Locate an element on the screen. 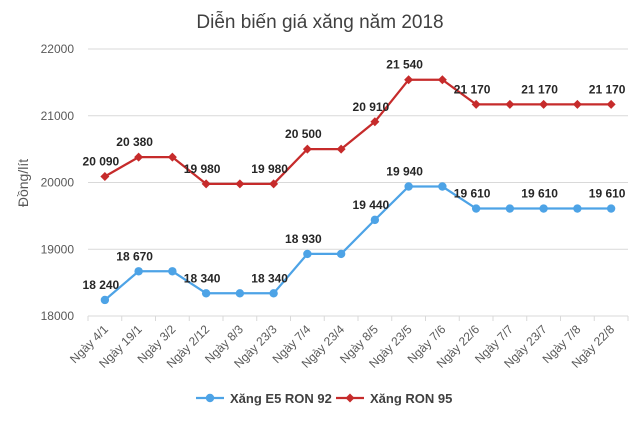 Image resolution: width=640 pixels, height=427 pixels. y-axis-label: Đồng/lít is located at coordinates (23, 183).